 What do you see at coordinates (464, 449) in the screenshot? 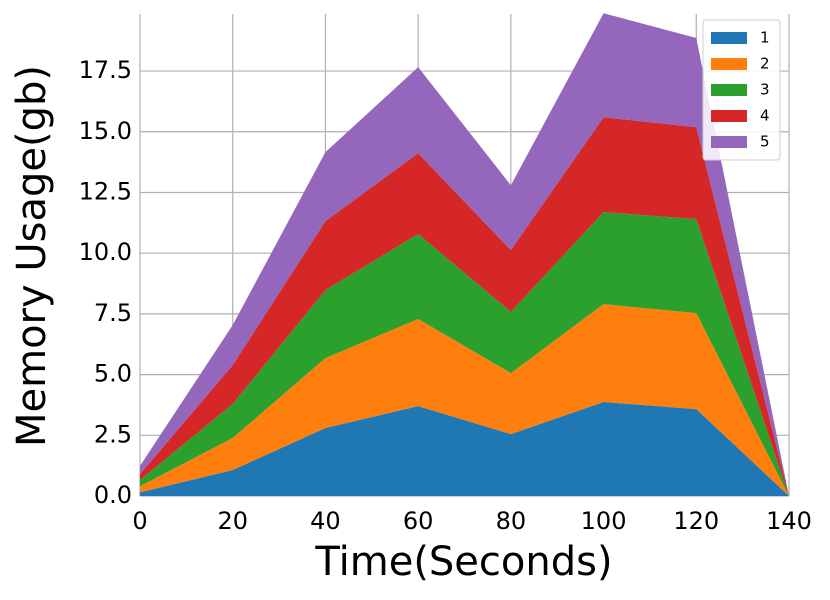
I see `area` at bounding box center [464, 449].